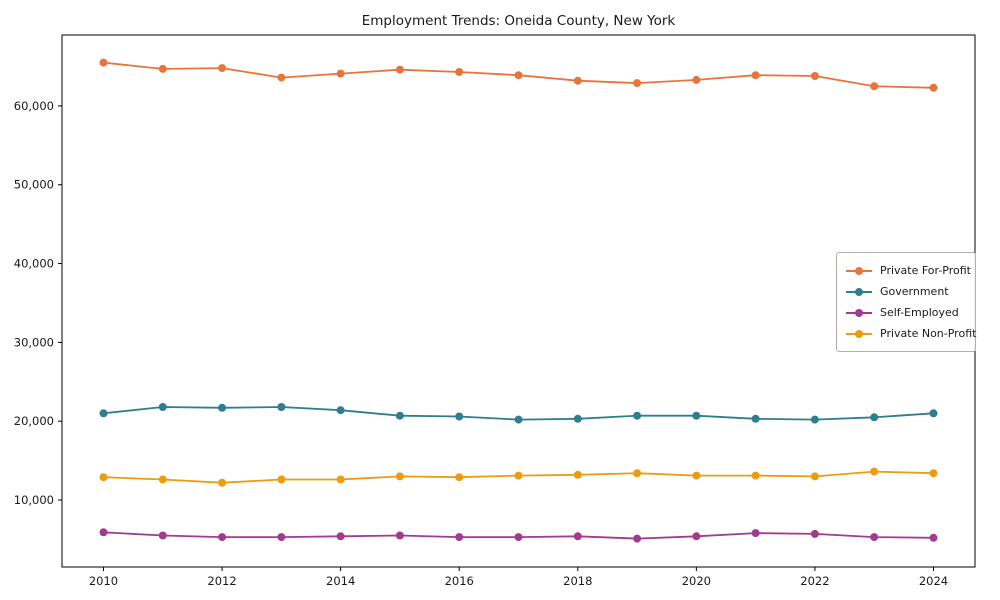 The image size is (1000, 600). What do you see at coordinates (34, 264) in the screenshot?
I see `svg-text: 40,000` at bounding box center [34, 264].